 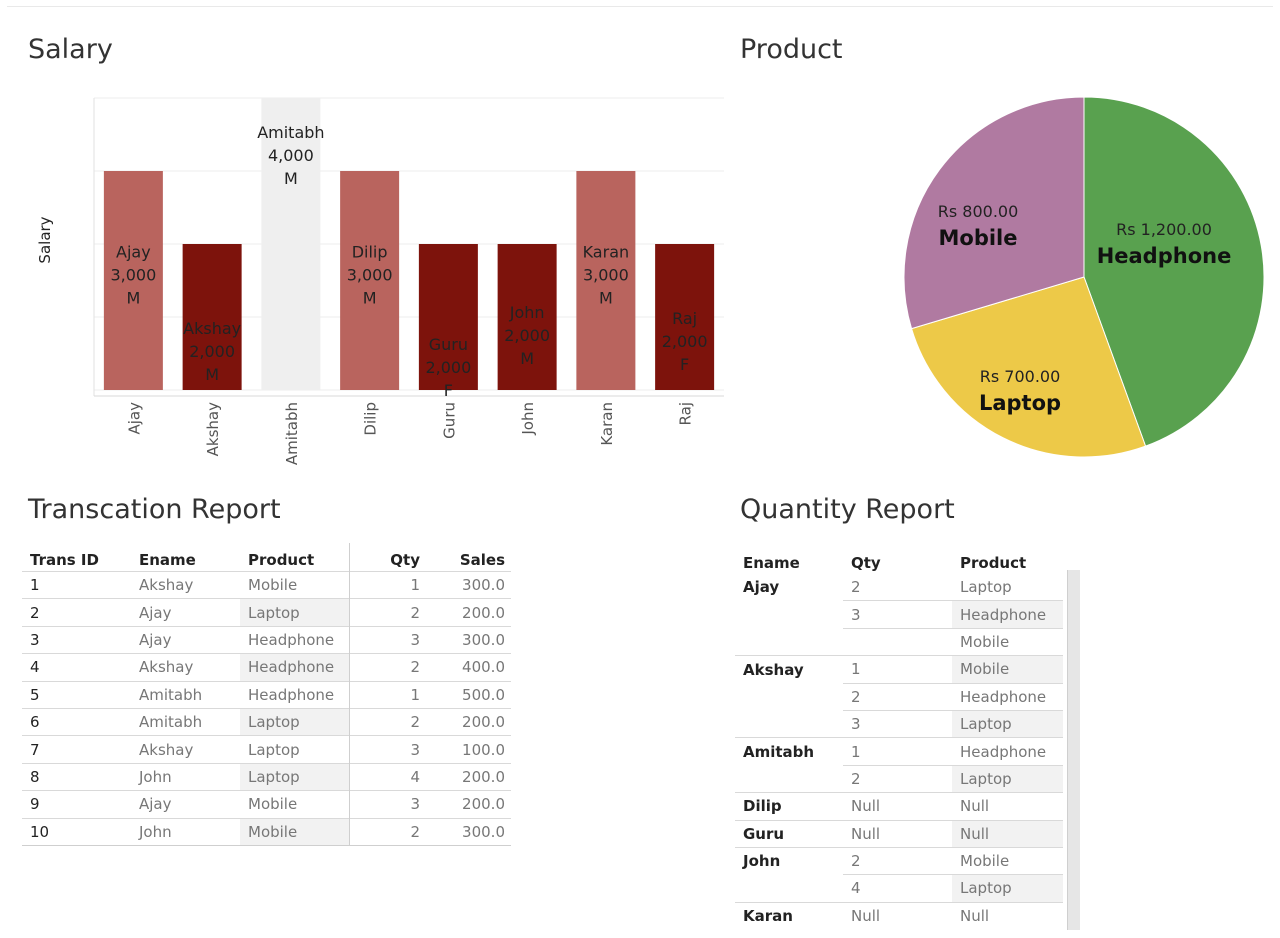 What do you see at coordinates (606, 275) in the screenshot?
I see `salary-bar-label: 3,000` at bounding box center [606, 275].